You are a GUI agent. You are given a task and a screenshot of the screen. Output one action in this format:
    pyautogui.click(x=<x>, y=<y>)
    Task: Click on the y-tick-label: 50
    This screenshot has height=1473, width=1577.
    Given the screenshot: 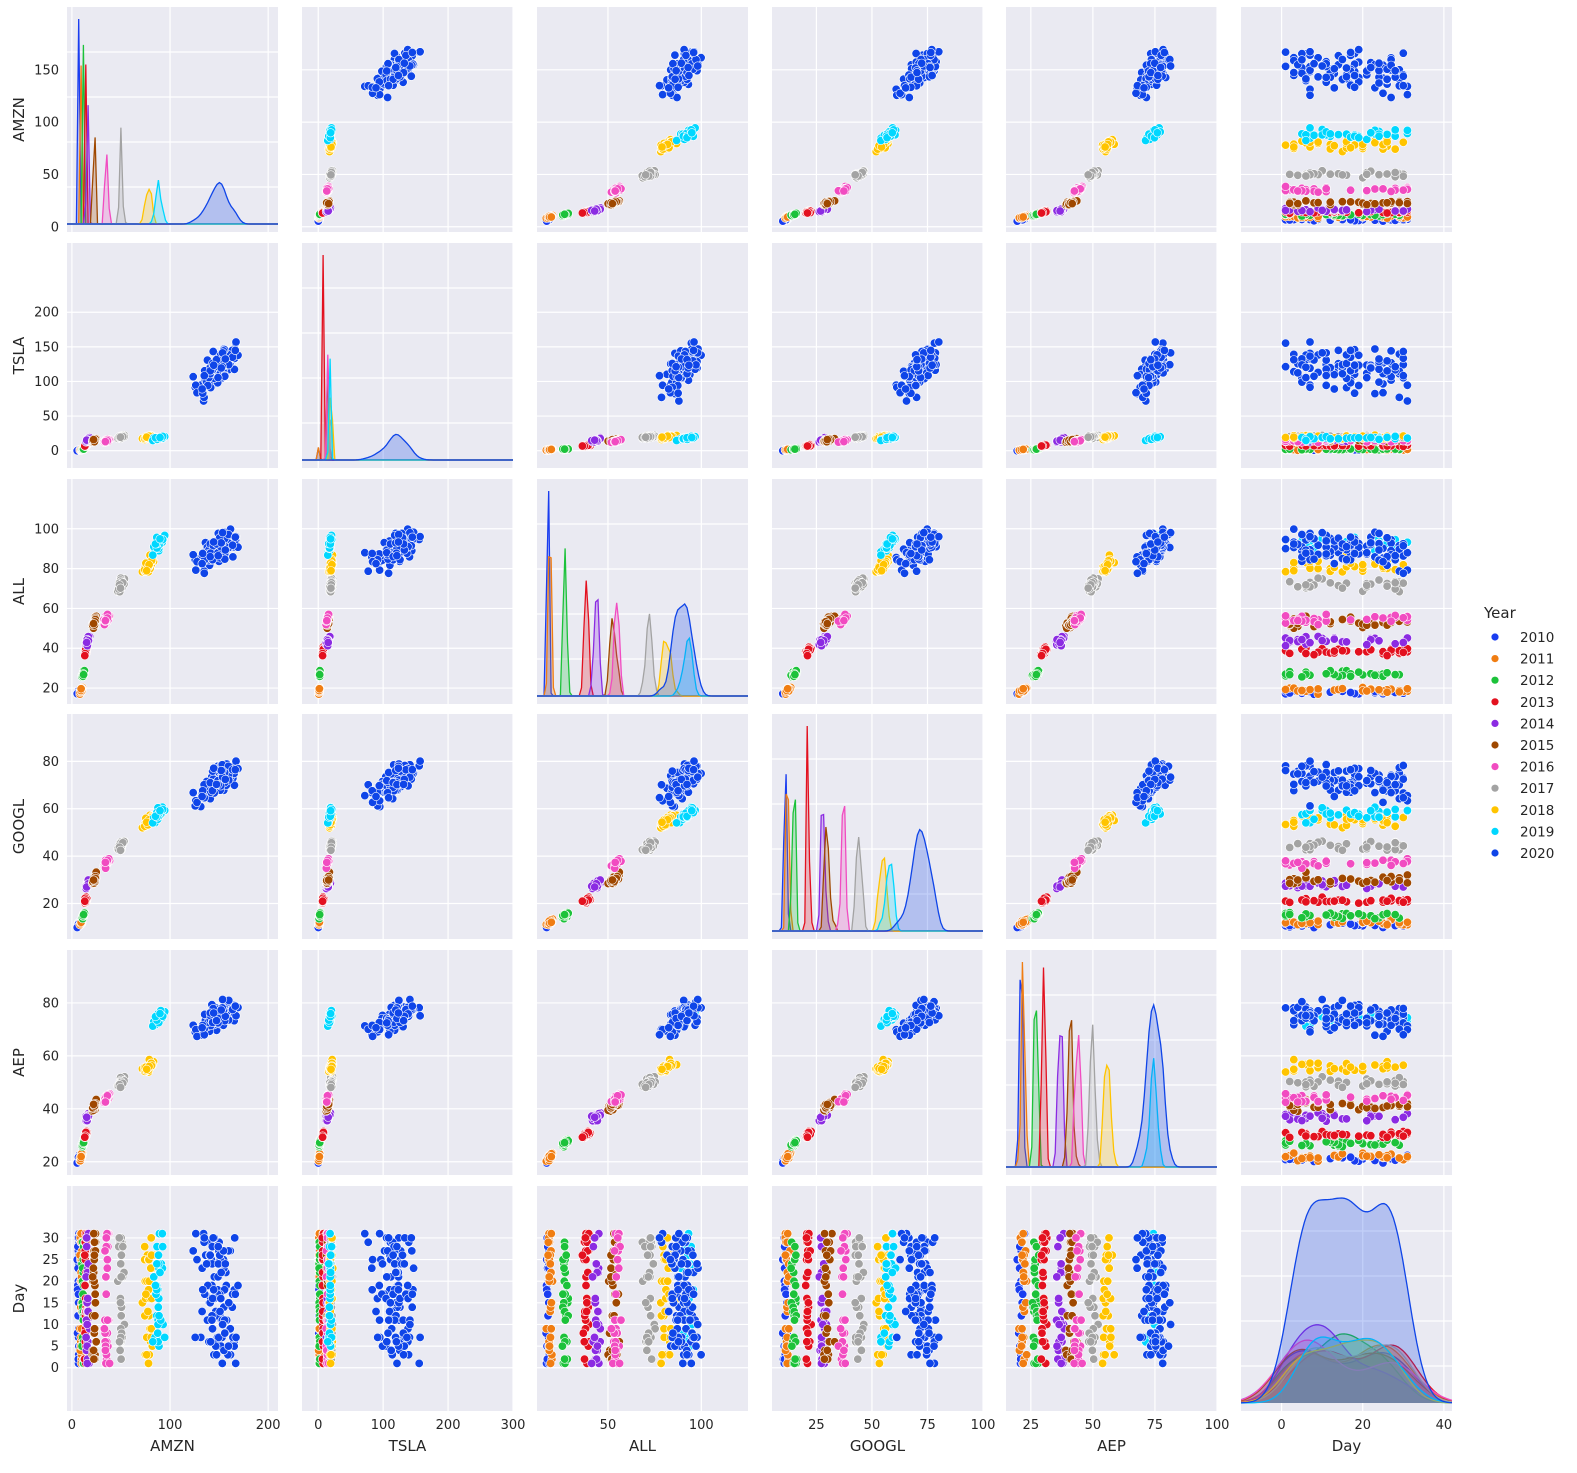 What is the action you would take?
    pyautogui.click(x=50, y=417)
    